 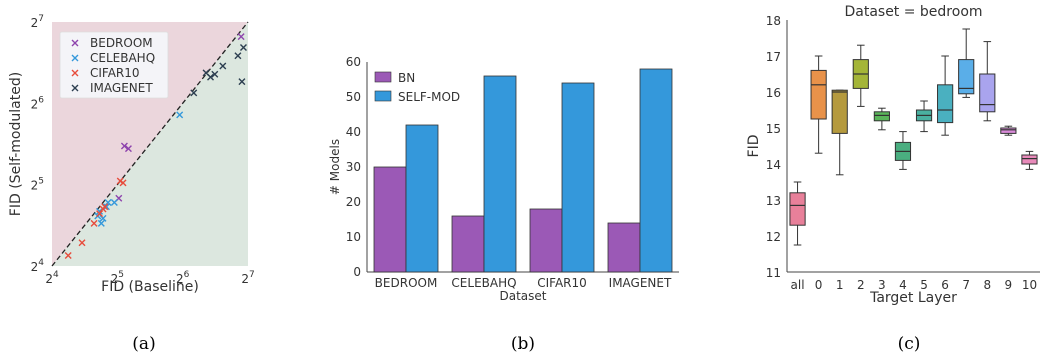 I want to click on y-tick-label: 50, so click(x=353, y=97).